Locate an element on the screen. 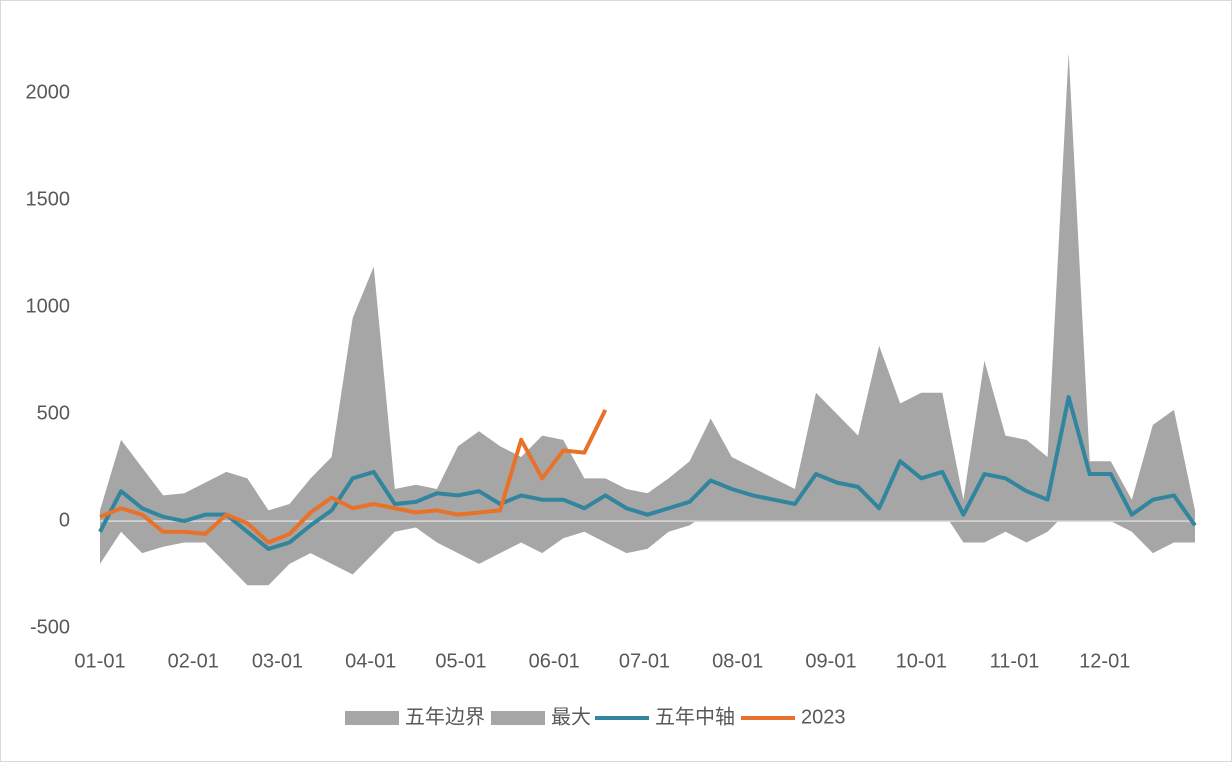  legend-label: 五年中轴 is located at coordinates (695, 716).